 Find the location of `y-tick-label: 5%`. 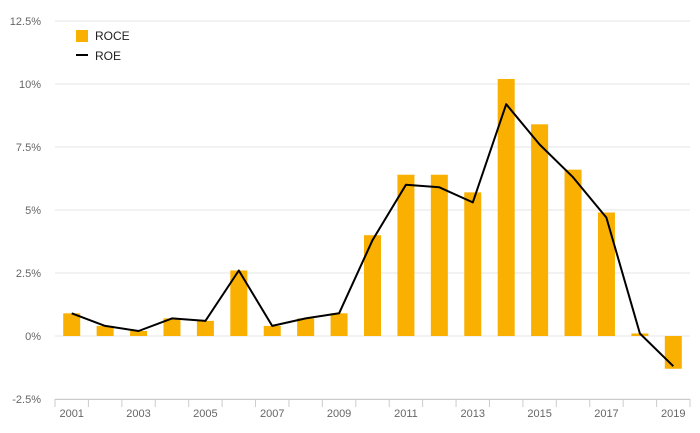

y-tick-label: 5% is located at coordinates (33, 211).